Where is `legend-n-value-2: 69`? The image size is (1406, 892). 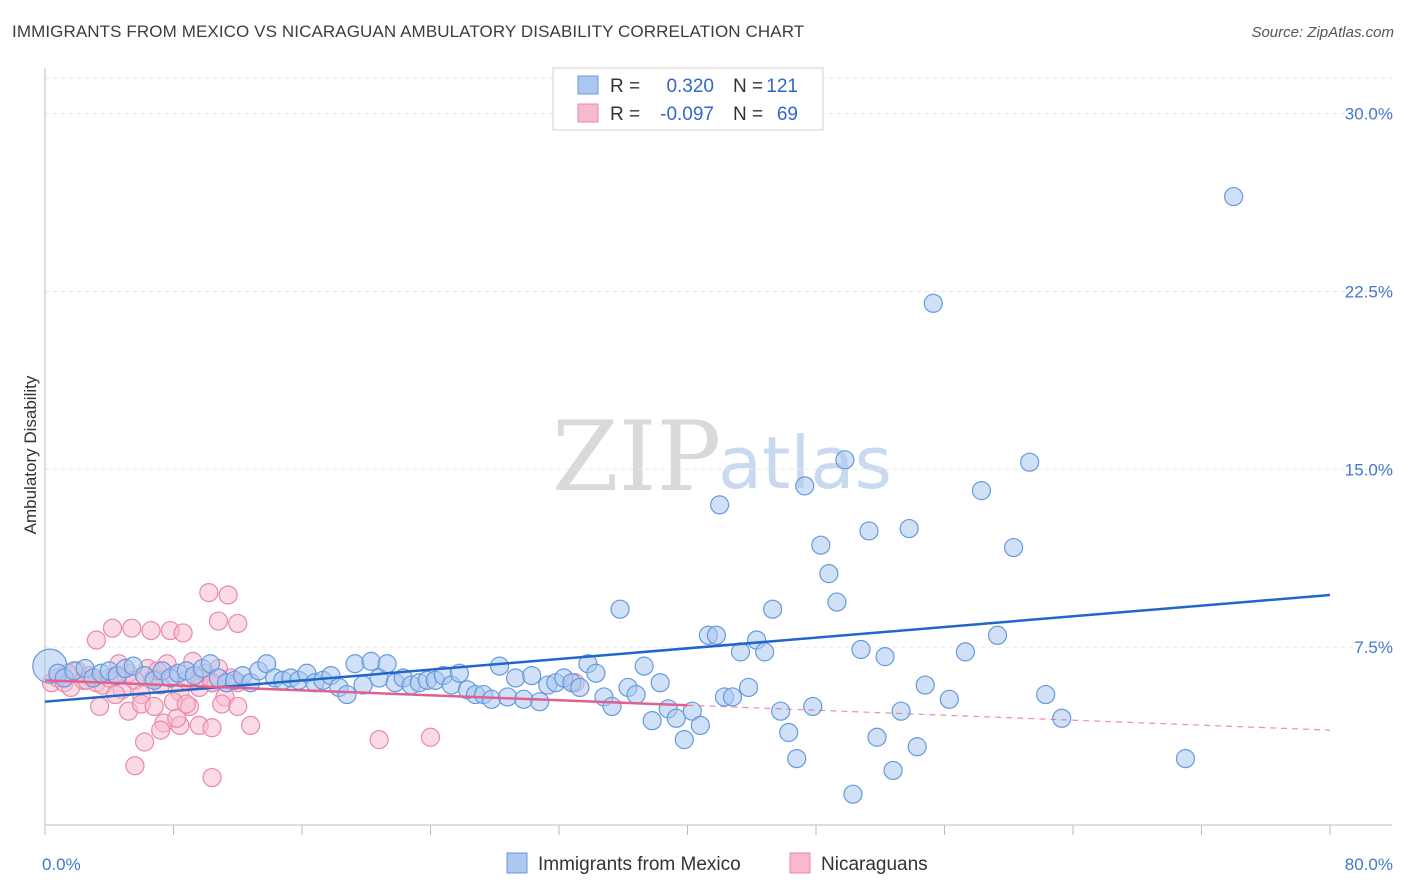
legend-n-value-2: 69 is located at coordinates (787, 114).